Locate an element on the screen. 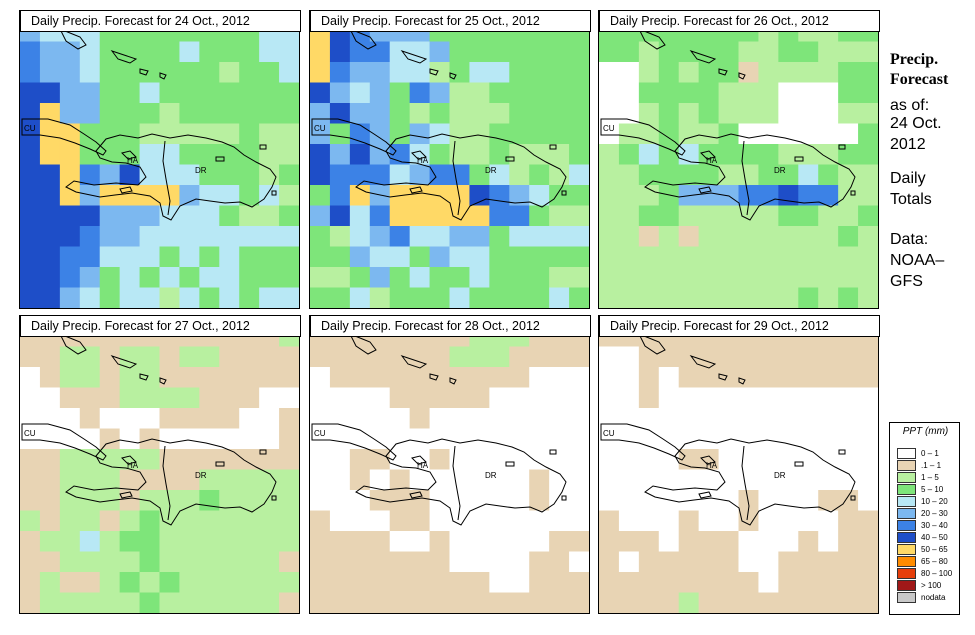 The width and height of the screenshot is (975, 635). side-heading-line1: Precip. is located at coordinates (914, 59).